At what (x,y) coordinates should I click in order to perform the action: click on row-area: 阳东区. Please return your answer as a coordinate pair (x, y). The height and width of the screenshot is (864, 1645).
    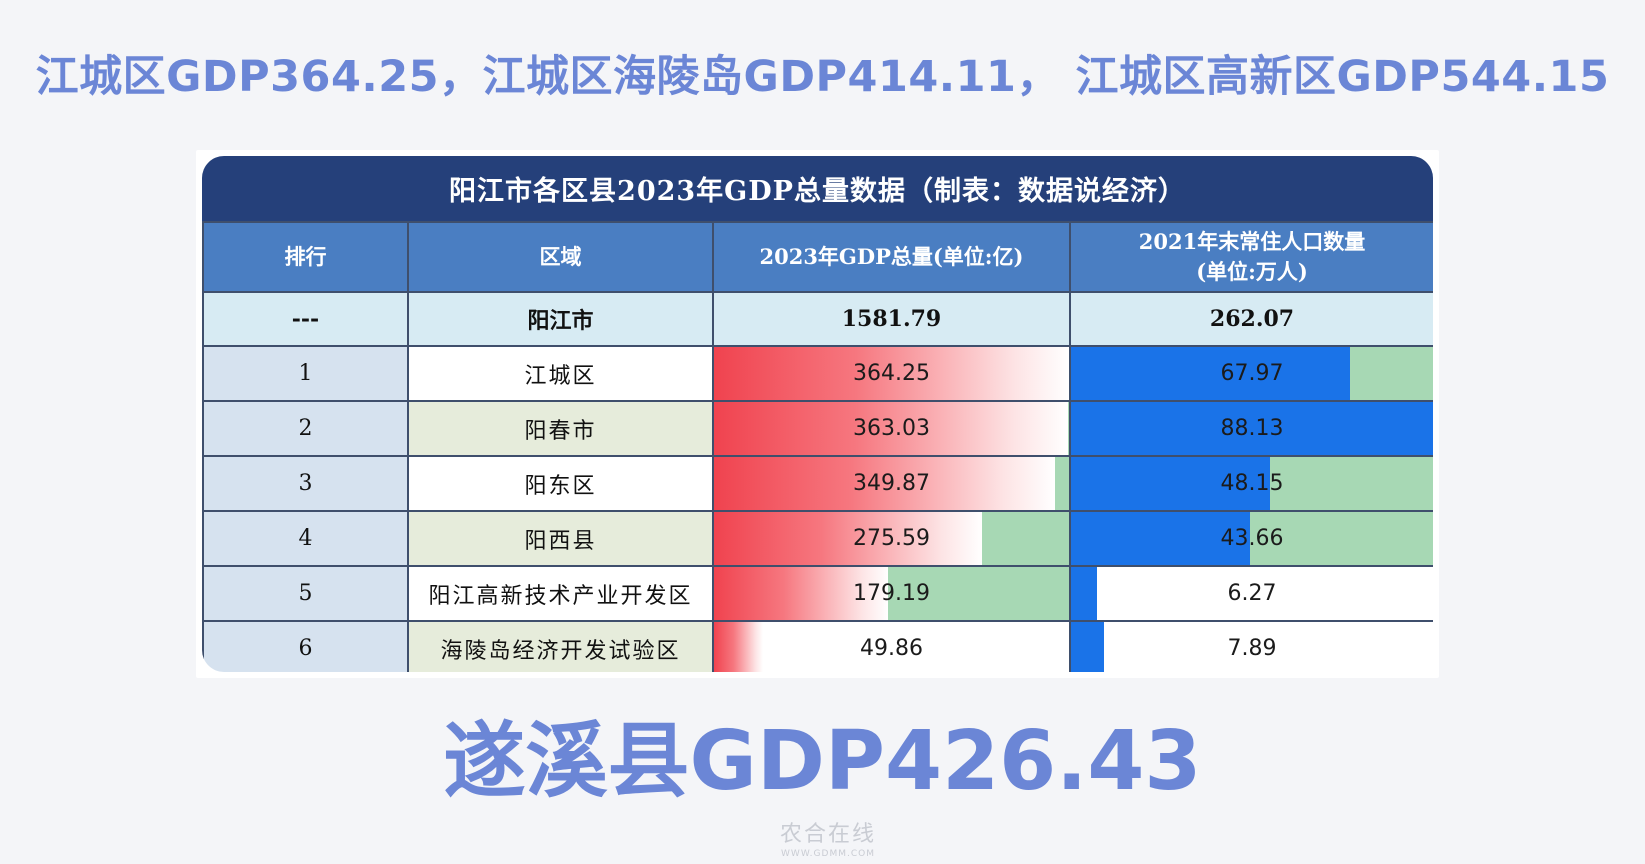
    Looking at the image, I should click on (560, 483).